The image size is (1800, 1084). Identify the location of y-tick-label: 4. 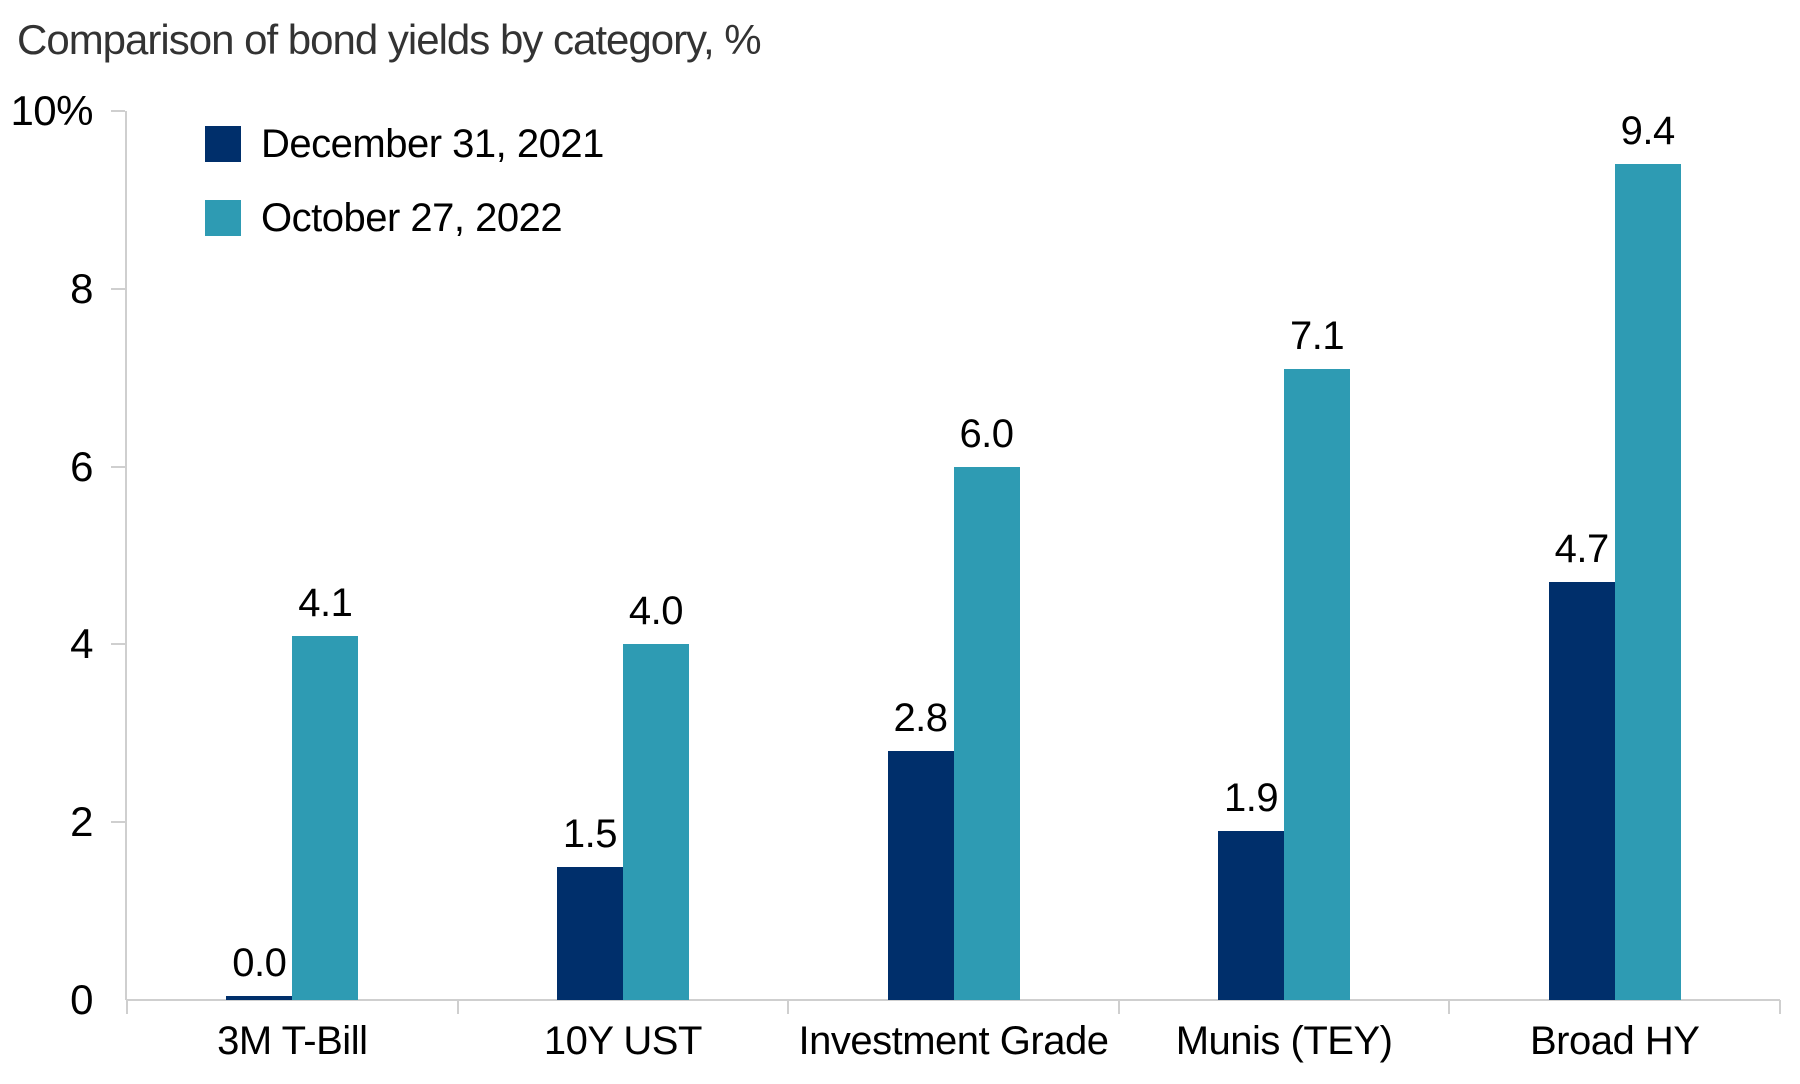
(81, 644).